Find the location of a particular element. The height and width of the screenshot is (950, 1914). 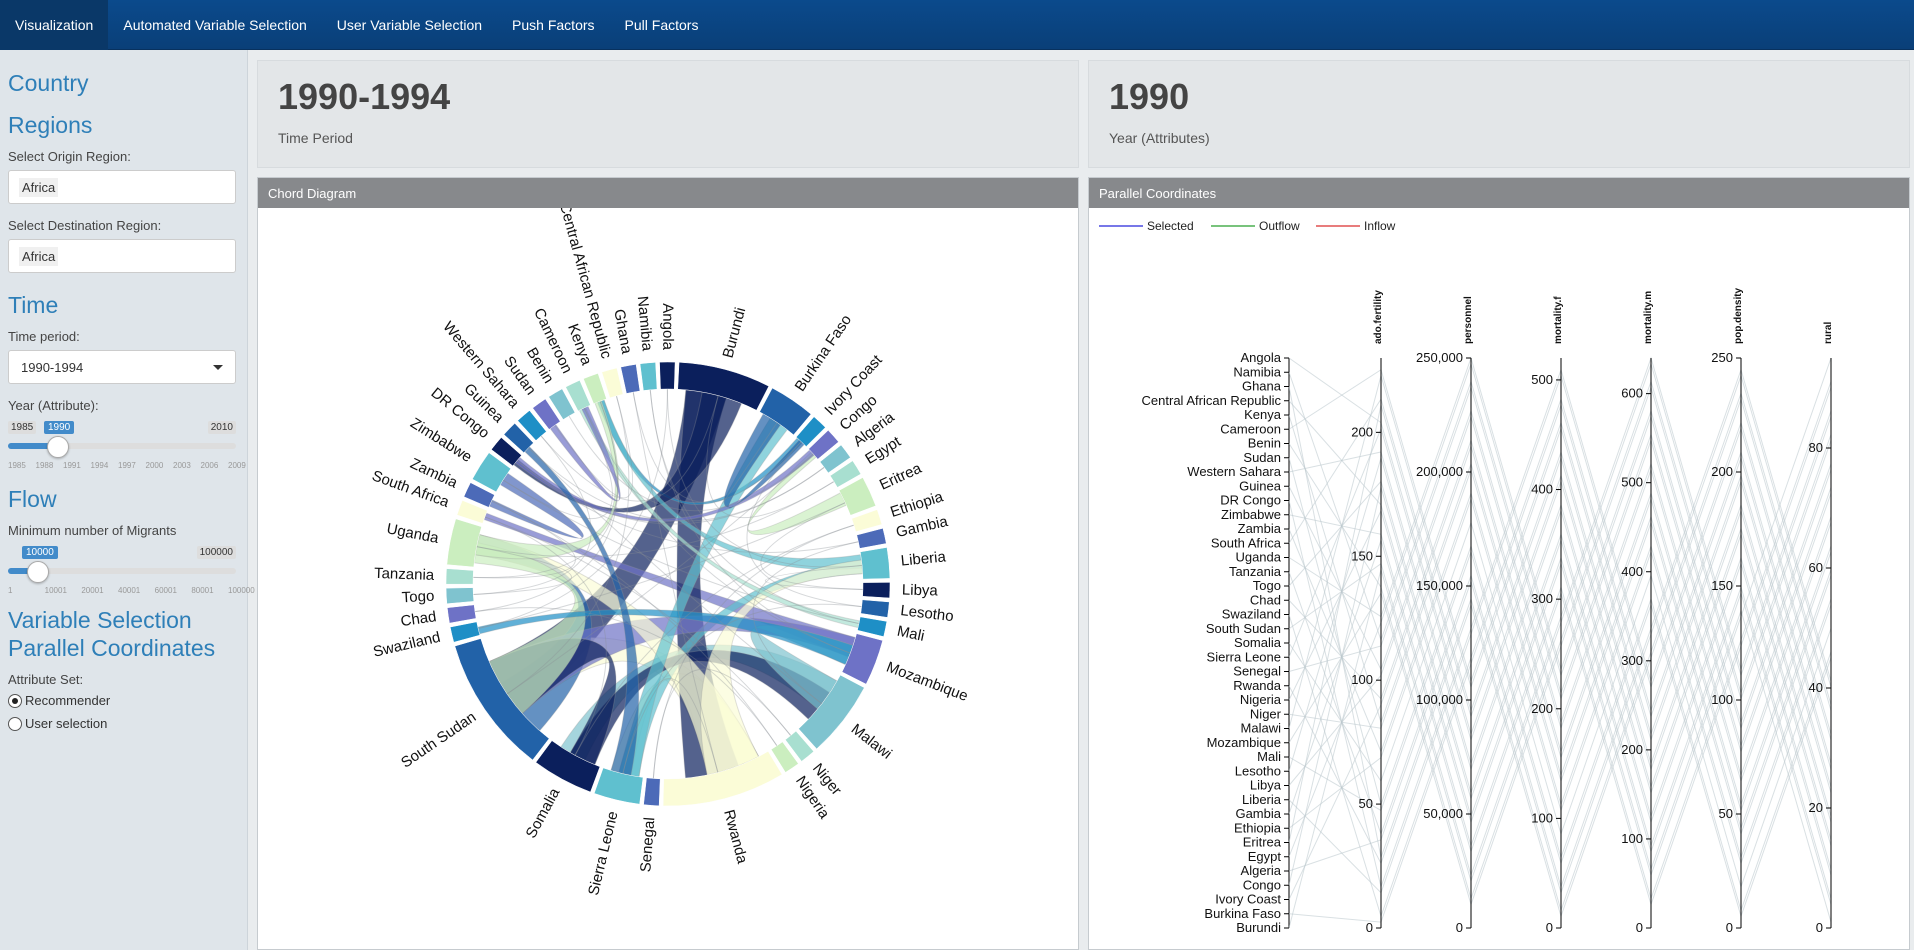

migrants-slider-track is located at coordinates (122, 571).